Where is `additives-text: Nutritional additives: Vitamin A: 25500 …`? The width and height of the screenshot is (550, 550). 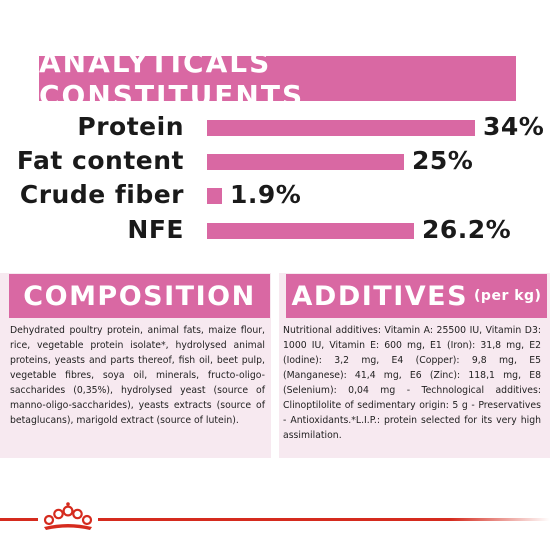
additives-text: Nutritional additives: Vitamin A: 25500 … is located at coordinates (412, 383).